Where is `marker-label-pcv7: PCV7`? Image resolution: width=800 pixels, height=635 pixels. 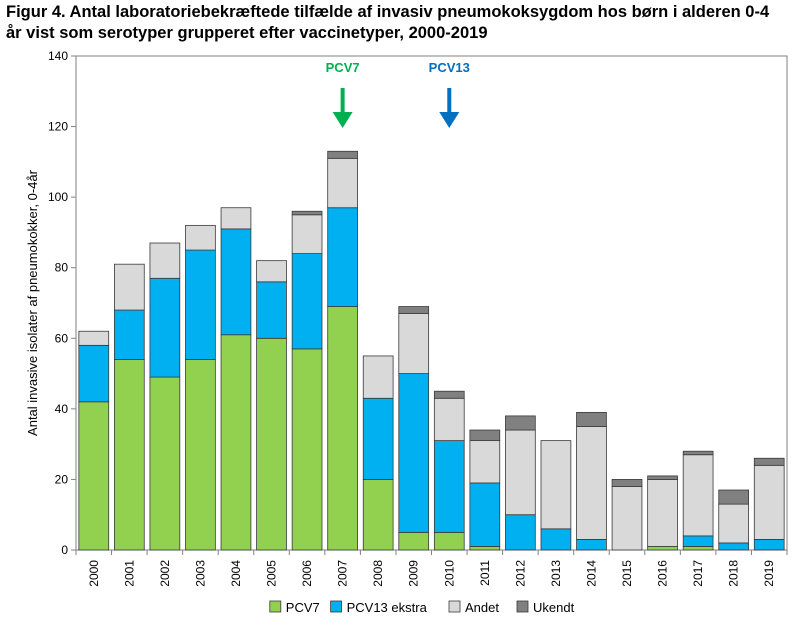
marker-label-pcv7: PCV7 is located at coordinates (343, 67).